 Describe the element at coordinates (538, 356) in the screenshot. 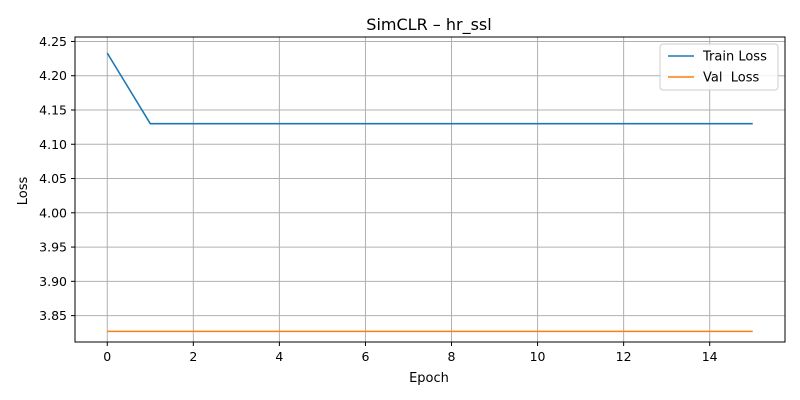

I see `x-tick-label: 10` at that location.